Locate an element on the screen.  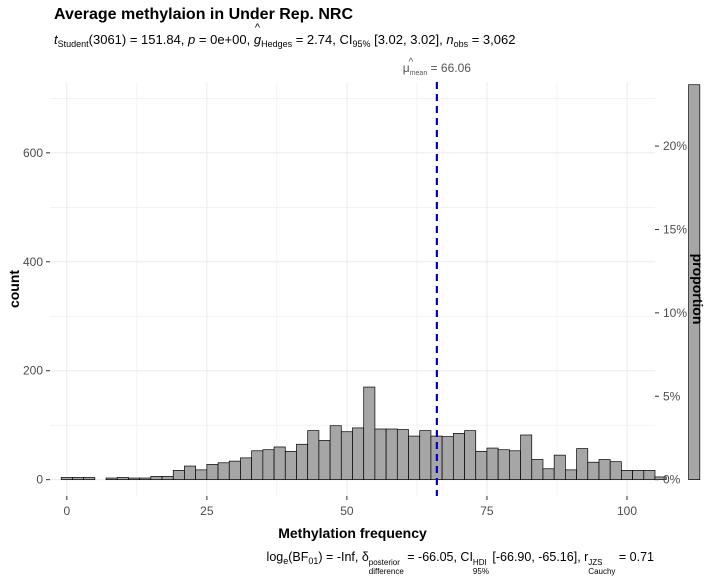
stat-value: (3061) = 151.84, is located at coordinates (138, 39).